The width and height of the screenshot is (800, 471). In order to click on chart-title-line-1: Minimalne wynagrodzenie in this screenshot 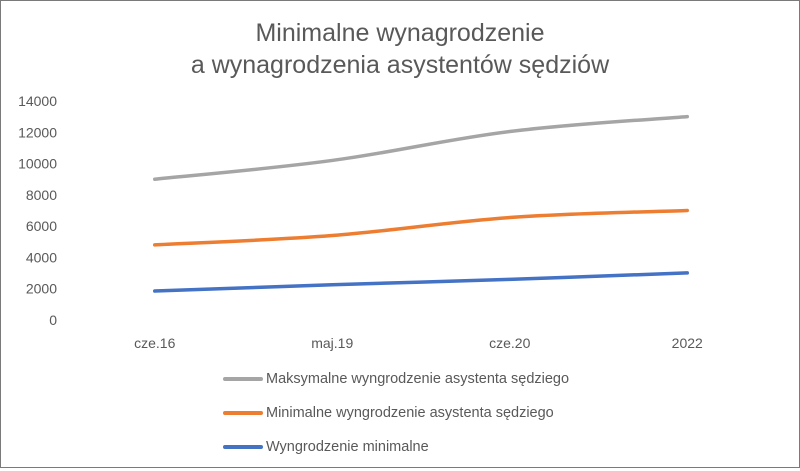, I will do `click(400, 33)`.